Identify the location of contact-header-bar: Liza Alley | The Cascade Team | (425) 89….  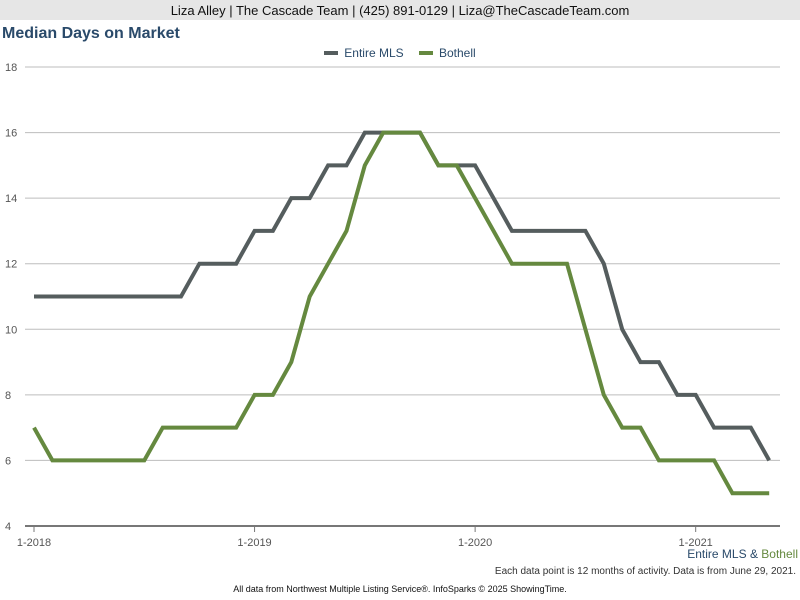
(400, 10).